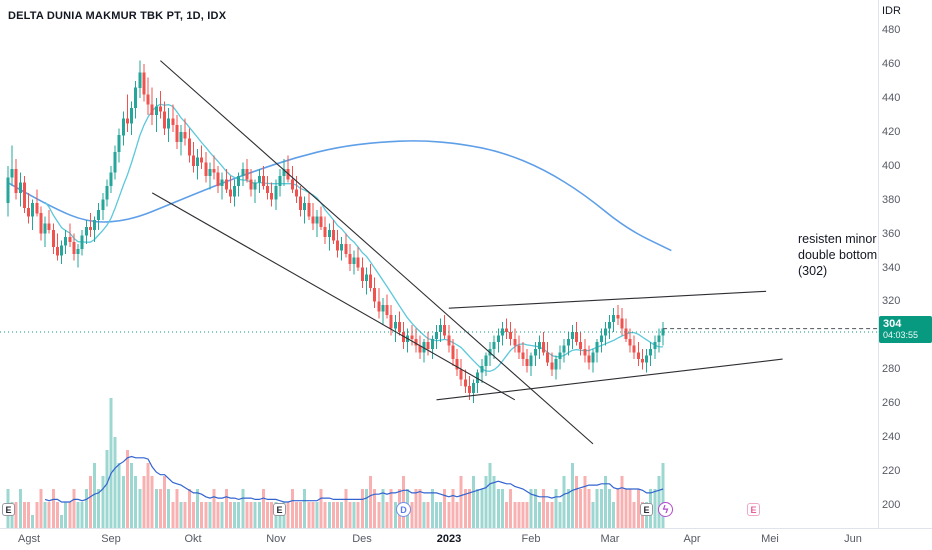 The image size is (932, 550). Describe the element at coordinates (466, 539) in the screenshot. I see `time-axis: Agst Sep Okt Nov Des 2023 Feb Mar Apr Mei Jun` at that location.